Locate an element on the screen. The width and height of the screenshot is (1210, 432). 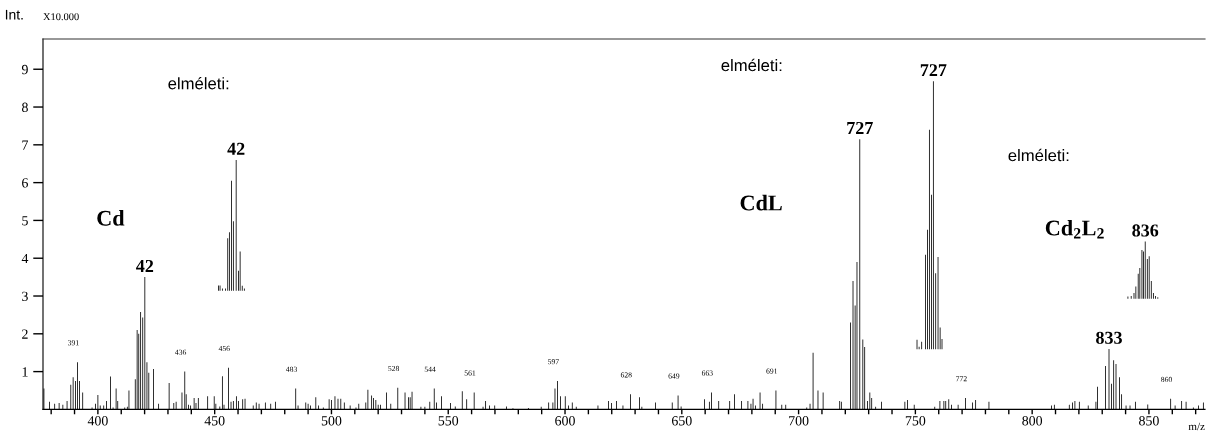
y-tick-label: 7 is located at coordinates (25, 145).